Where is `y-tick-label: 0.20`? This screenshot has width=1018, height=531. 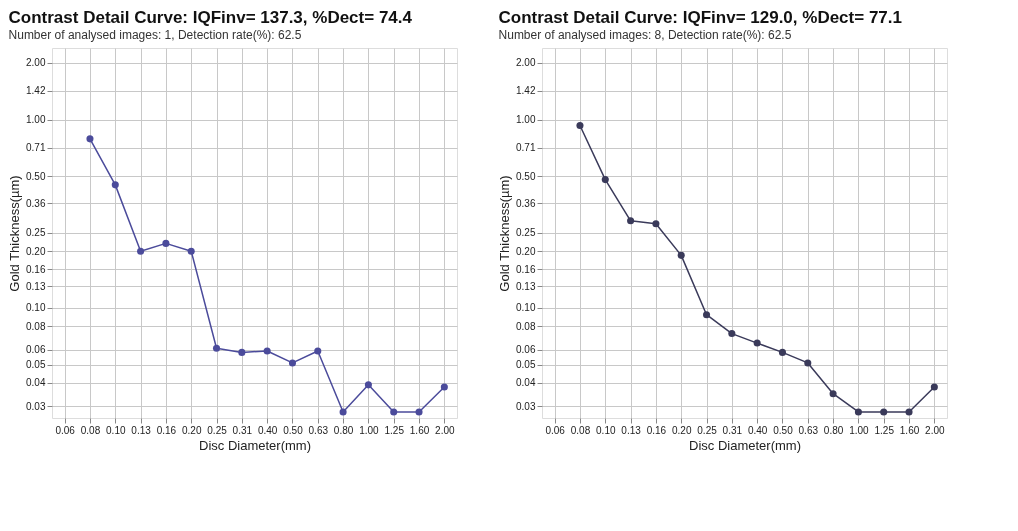
y-tick-label: 0.20 is located at coordinates (36, 251).